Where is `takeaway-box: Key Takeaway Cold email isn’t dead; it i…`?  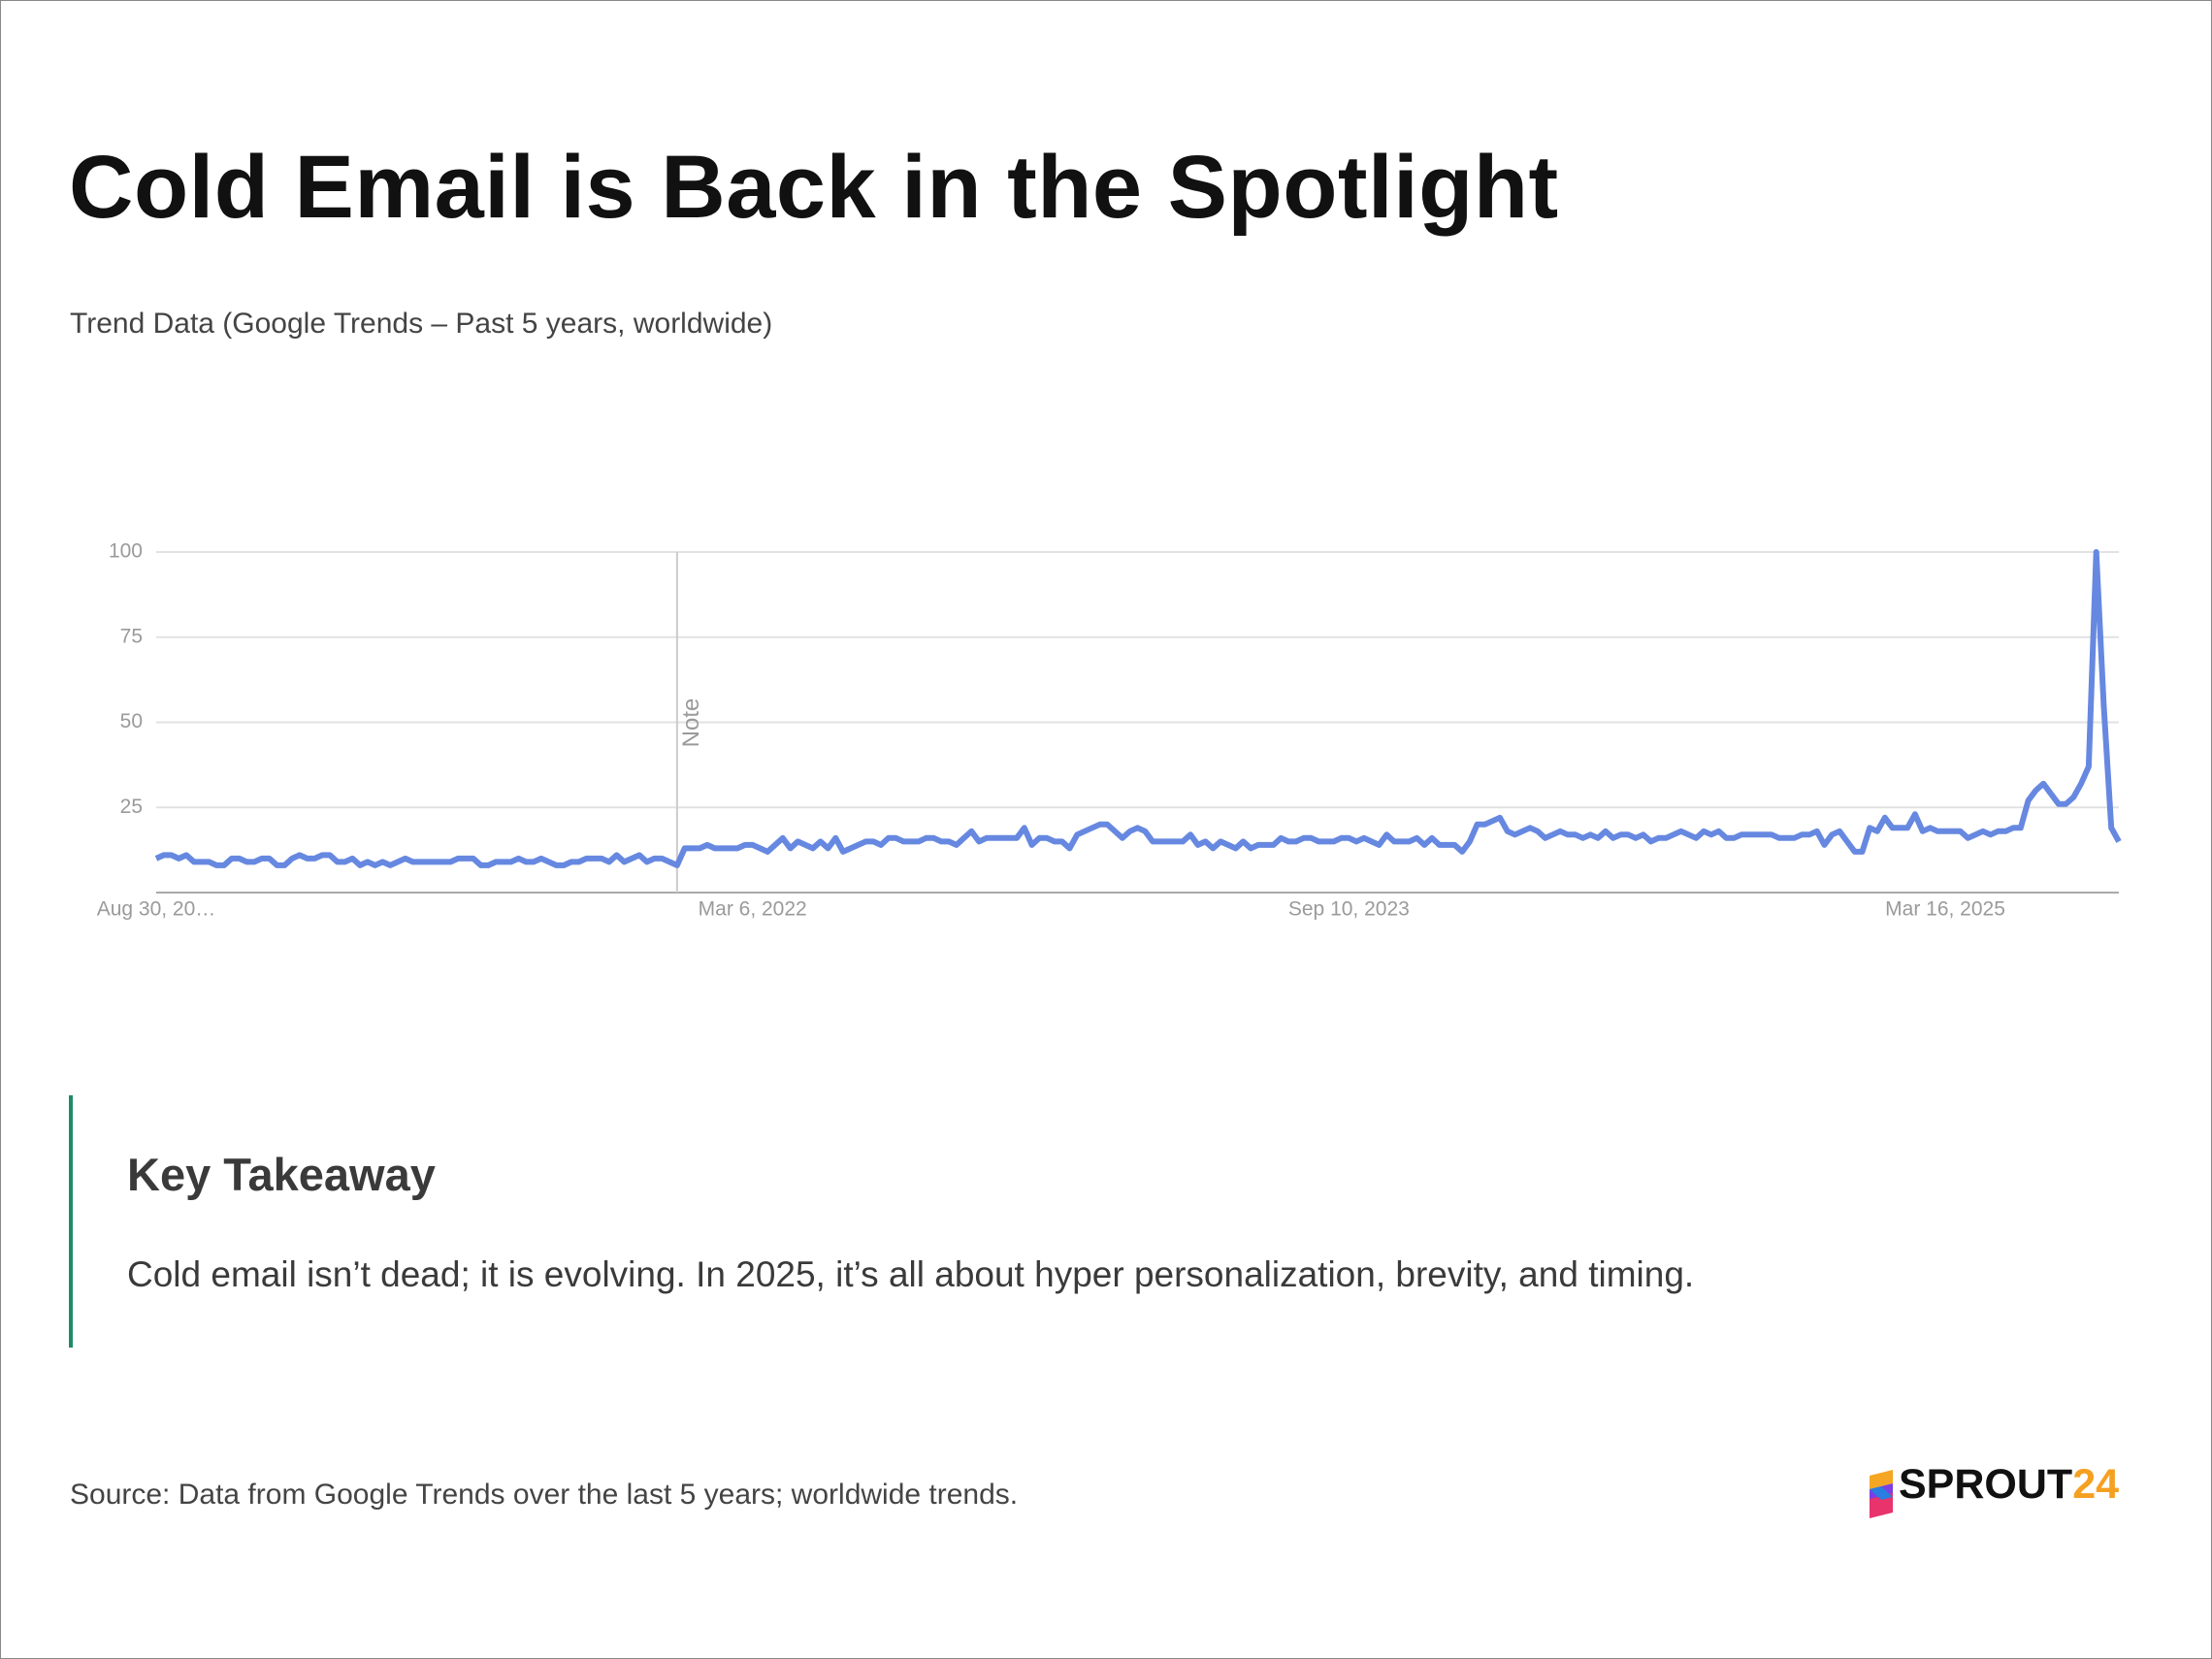 takeaway-box: Key Takeaway Cold email isn’t dead; it i… is located at coordinates (1094, 1222).